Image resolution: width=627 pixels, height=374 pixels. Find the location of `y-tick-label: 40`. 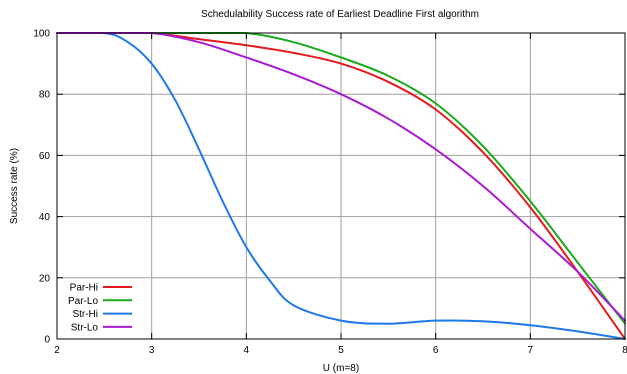

y-tick-label: 40 is located at coordinates (45, 217).